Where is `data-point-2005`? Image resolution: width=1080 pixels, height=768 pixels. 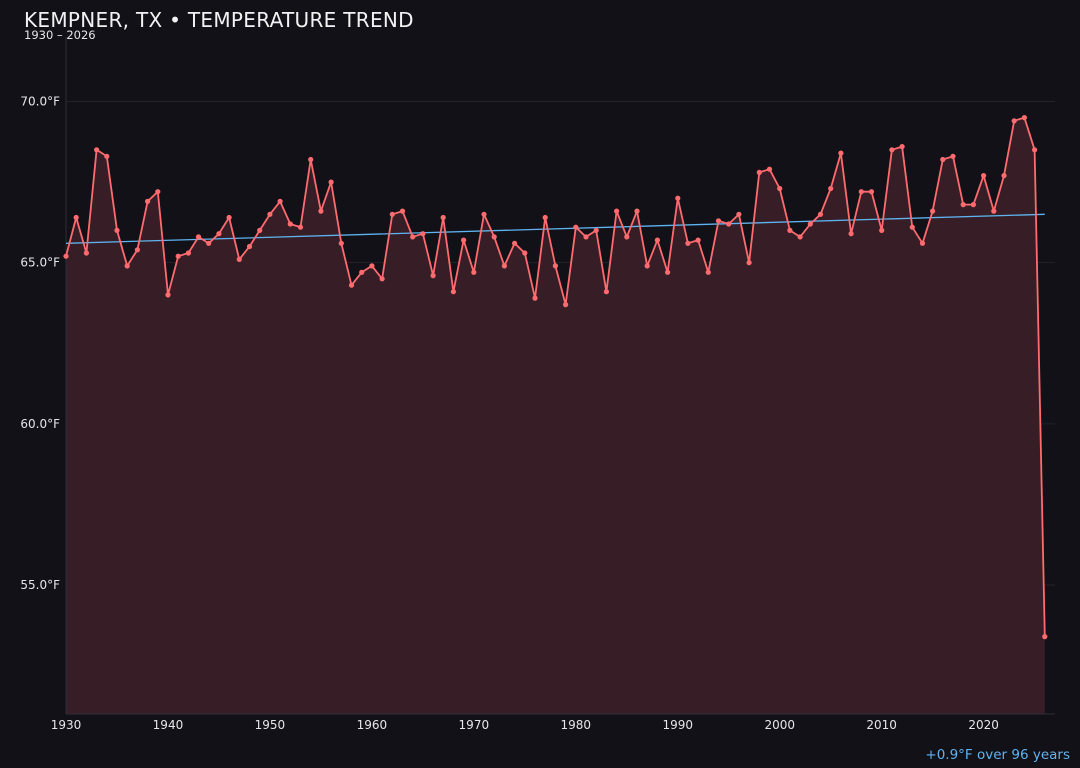
data-point-2005 is located at coordinates (831, 188).